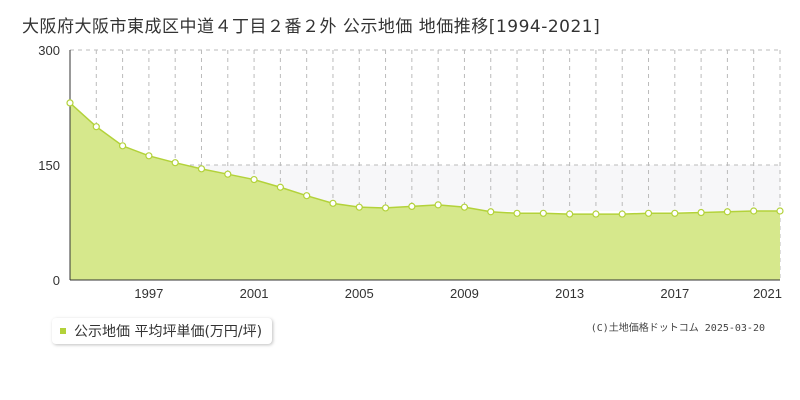  What do you see at coordinates (56, 280) in the screenshot?
I see `y-tick-label: 0` at bounding box center [56, 280].